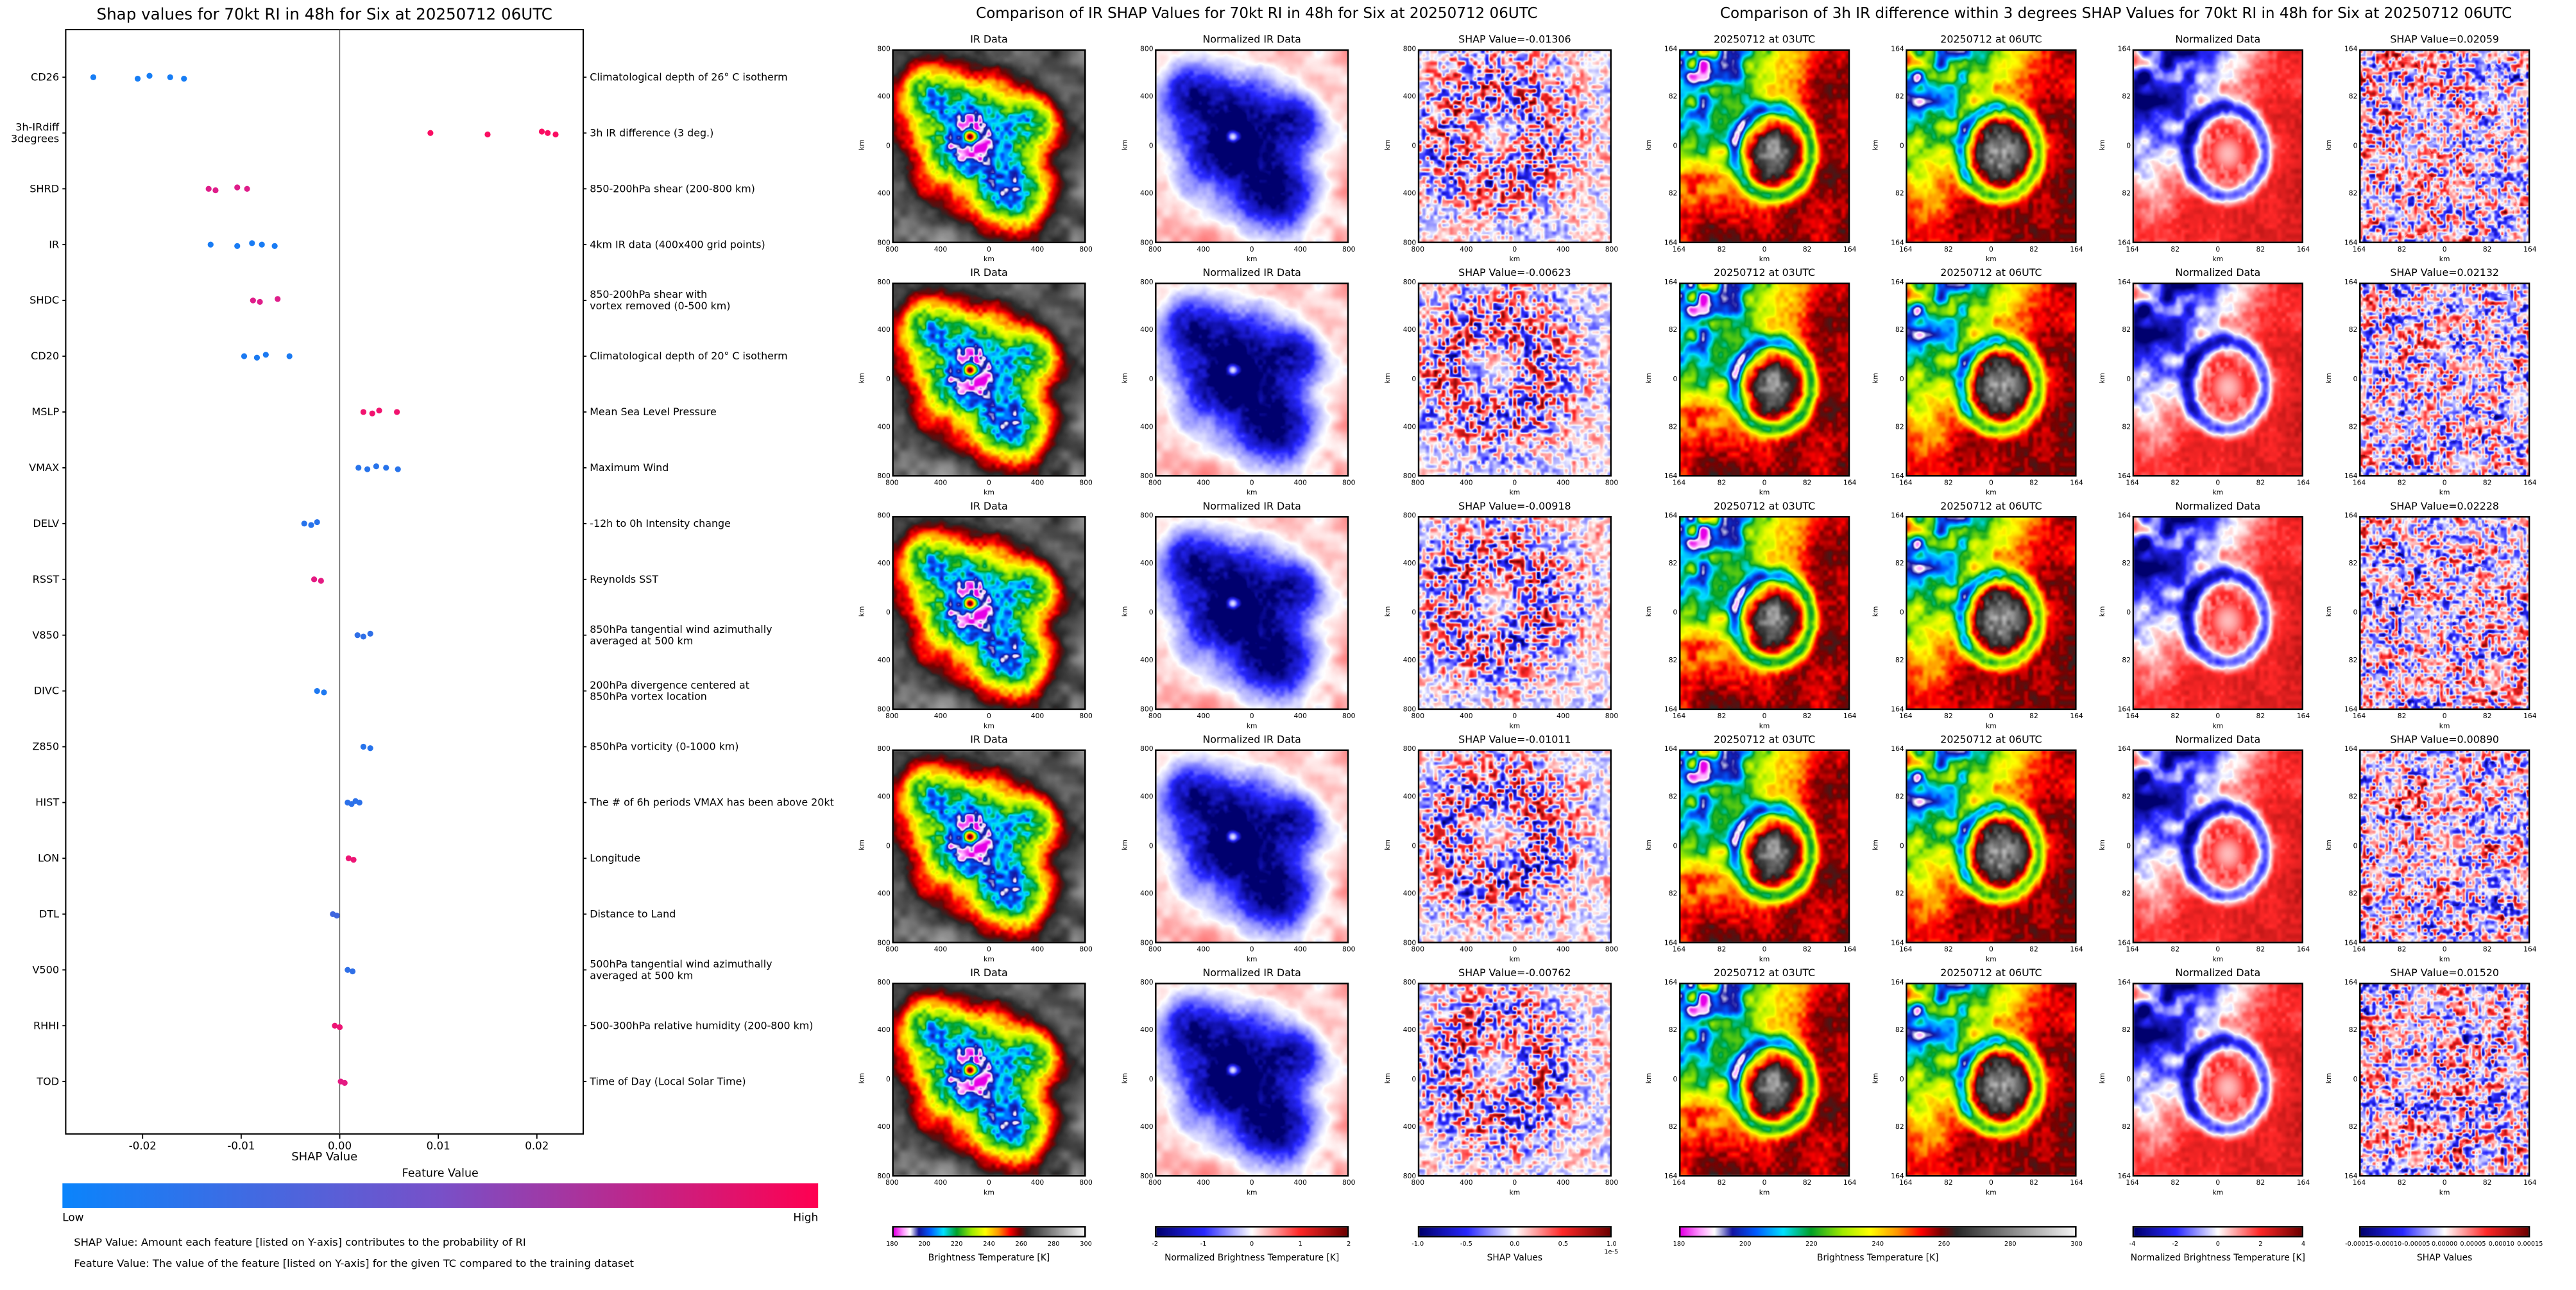 The image size is (2576, 1290). What do you see at coordinates (989, 274) in the screenshot?
I see `map-column-title: IR Data` at bounding box center [989, 274].